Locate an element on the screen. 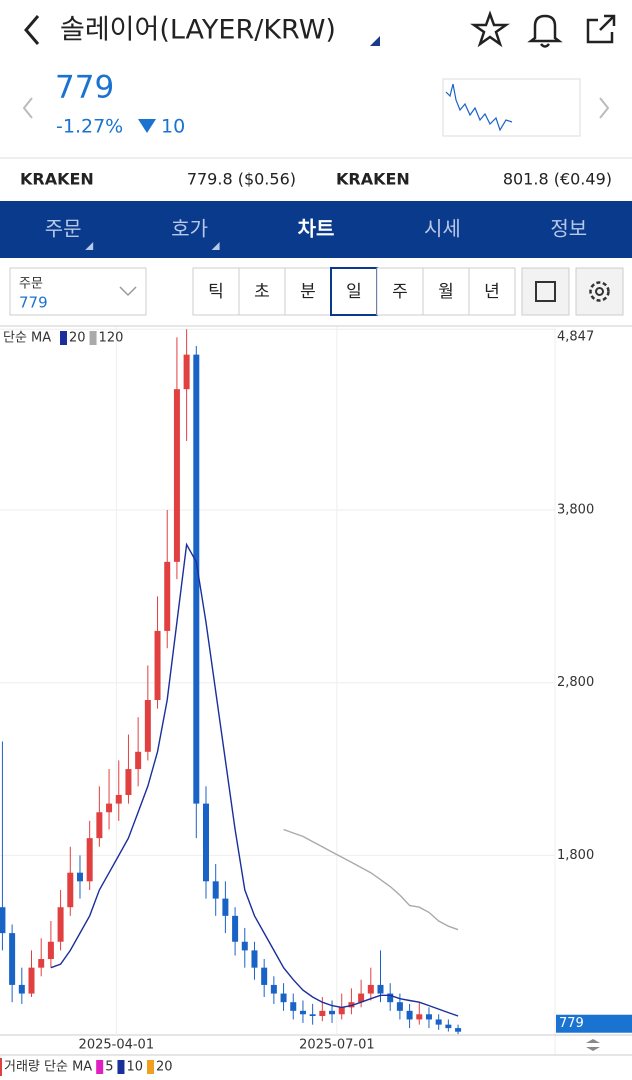 This screenshot has height=1080, width=632. x-tick-label: 2025-04-01 is located at coordinates (117, 1045).